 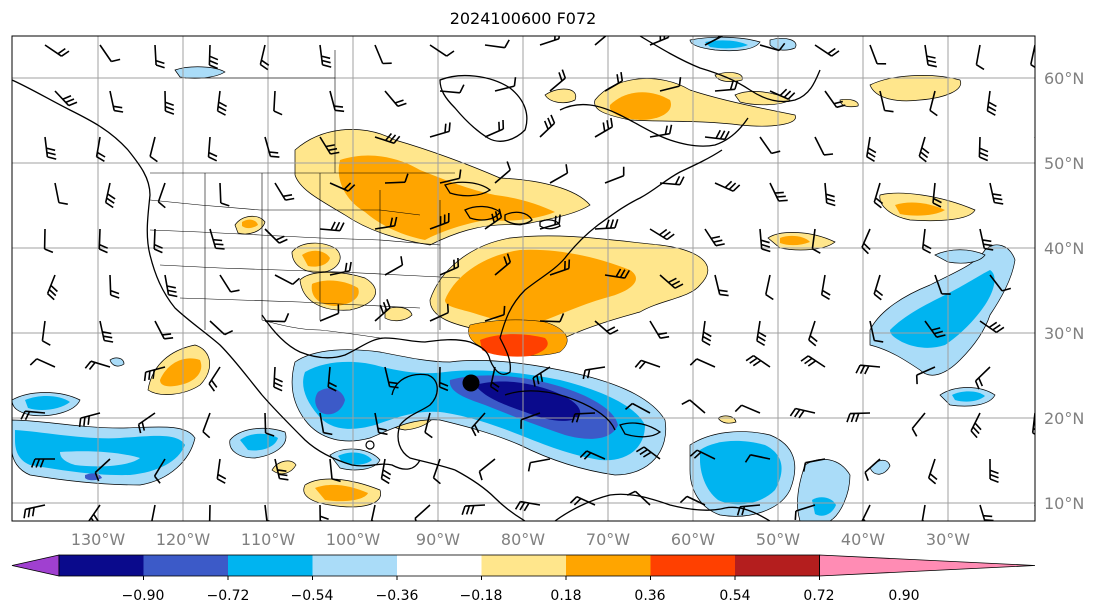 I want to click on lon-label: 60°W, so click(x=693, y=539).